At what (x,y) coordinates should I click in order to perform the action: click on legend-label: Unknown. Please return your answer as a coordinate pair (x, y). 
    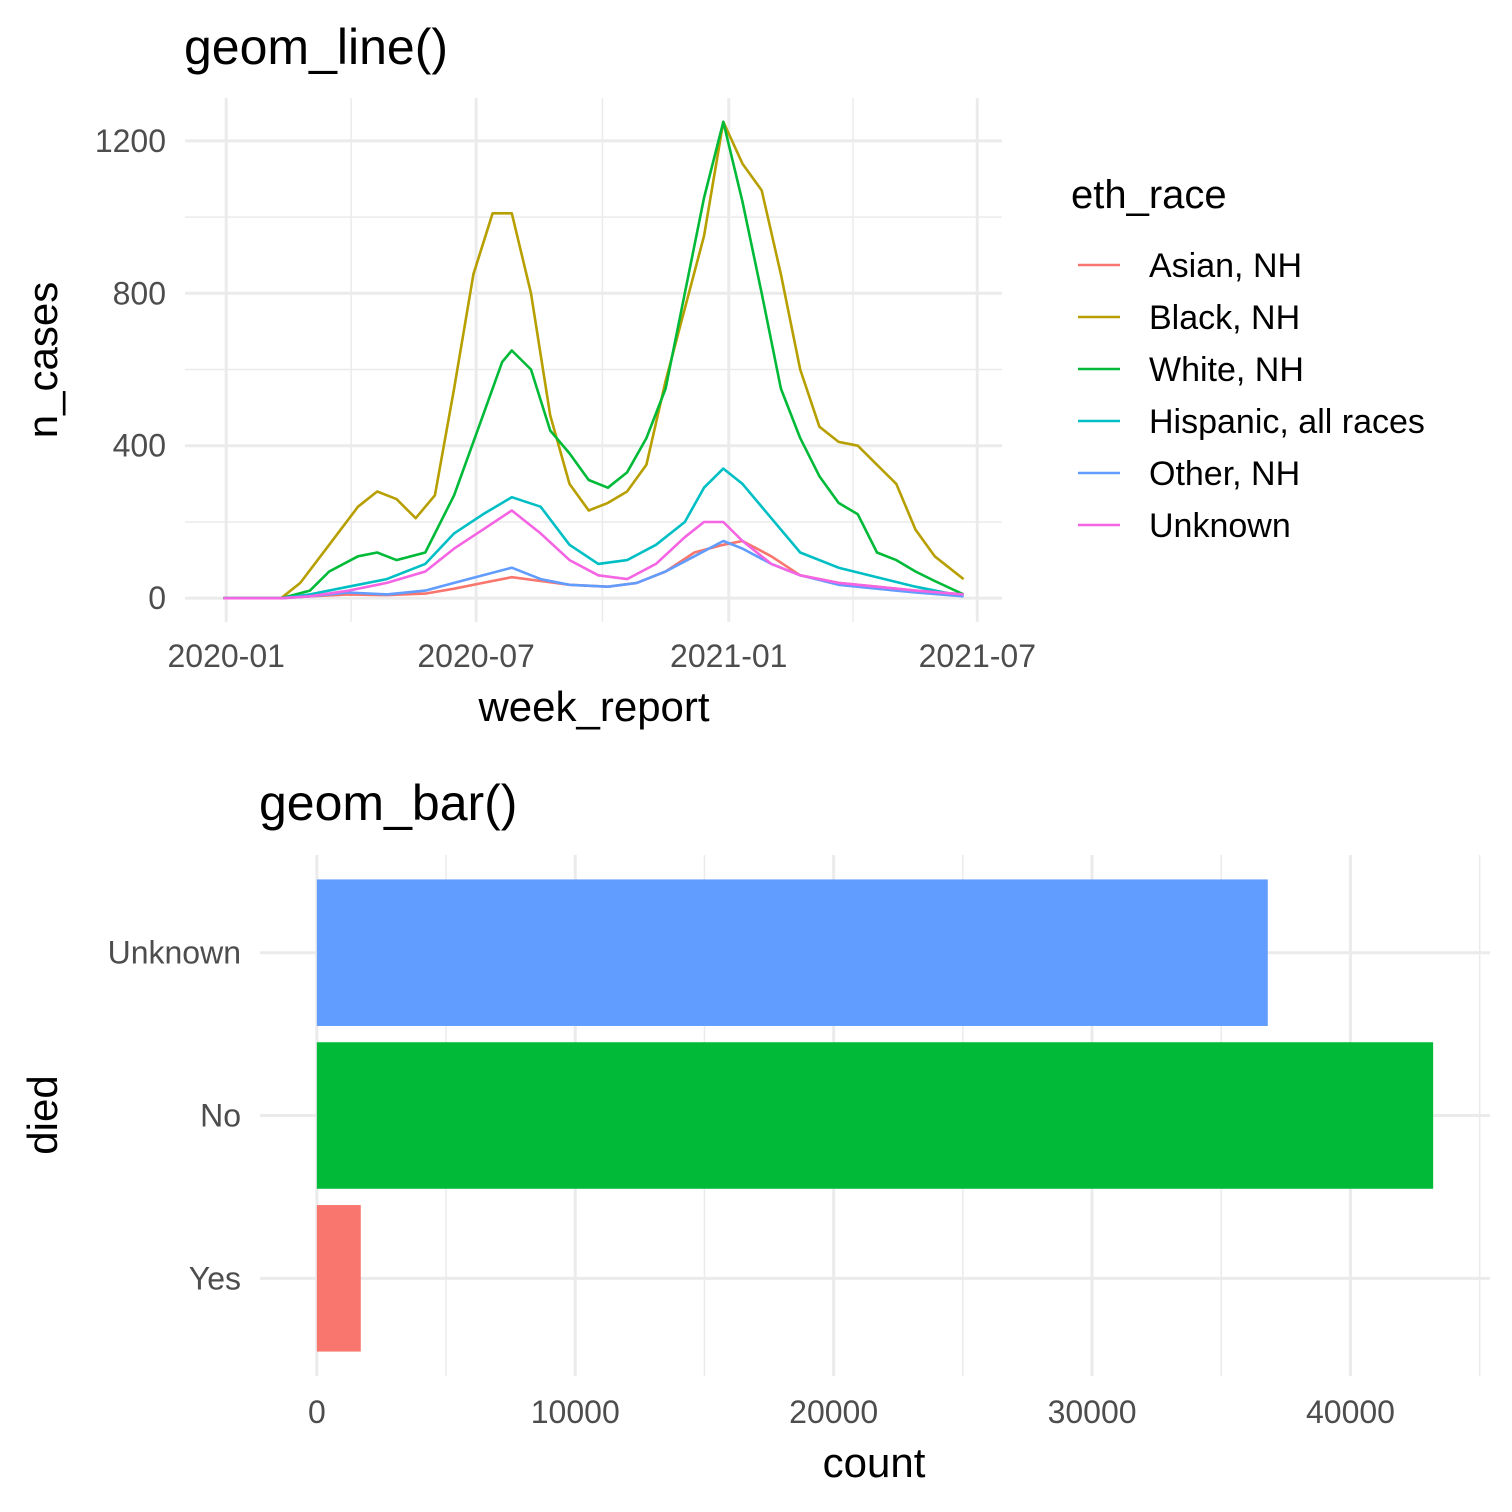
    Looking at the image, I should click on (1220, 526).